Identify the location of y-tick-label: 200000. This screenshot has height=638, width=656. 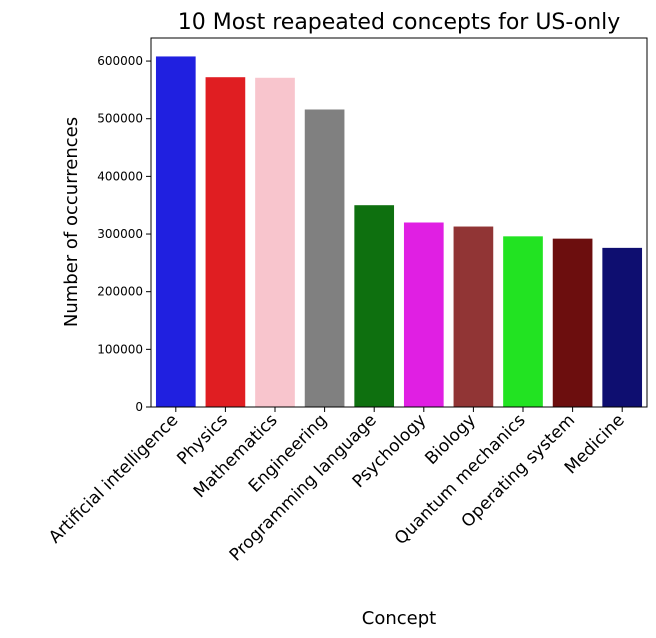
(120, 292).